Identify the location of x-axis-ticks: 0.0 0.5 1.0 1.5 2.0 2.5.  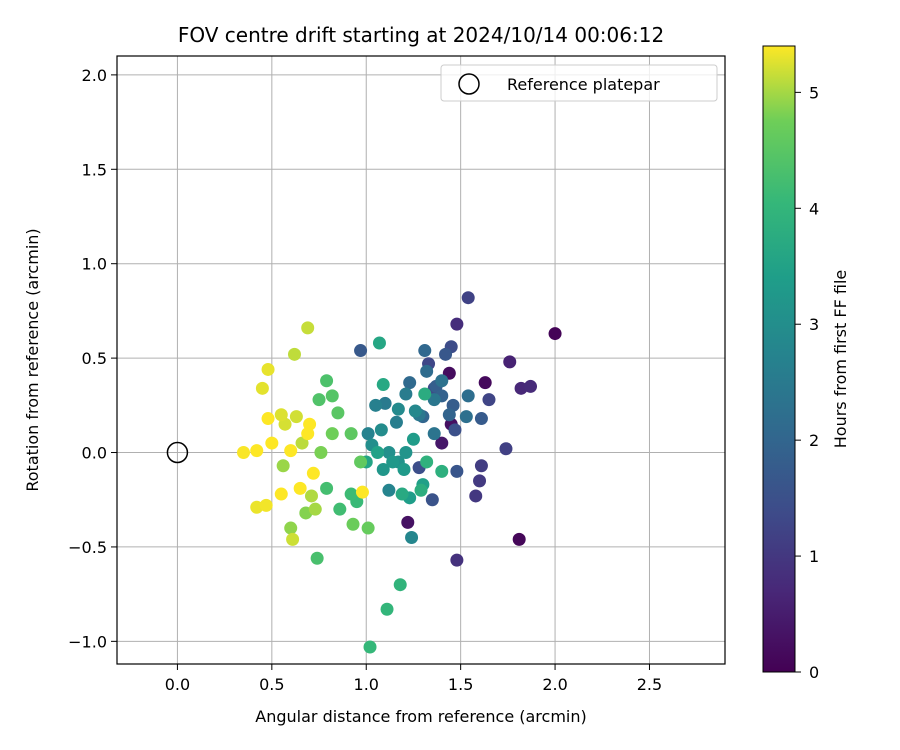
(413, 679).